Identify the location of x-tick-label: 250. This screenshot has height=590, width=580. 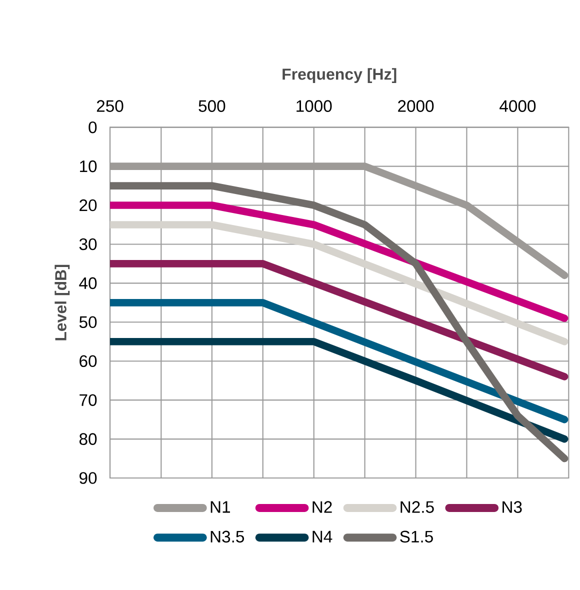
(110, 106).